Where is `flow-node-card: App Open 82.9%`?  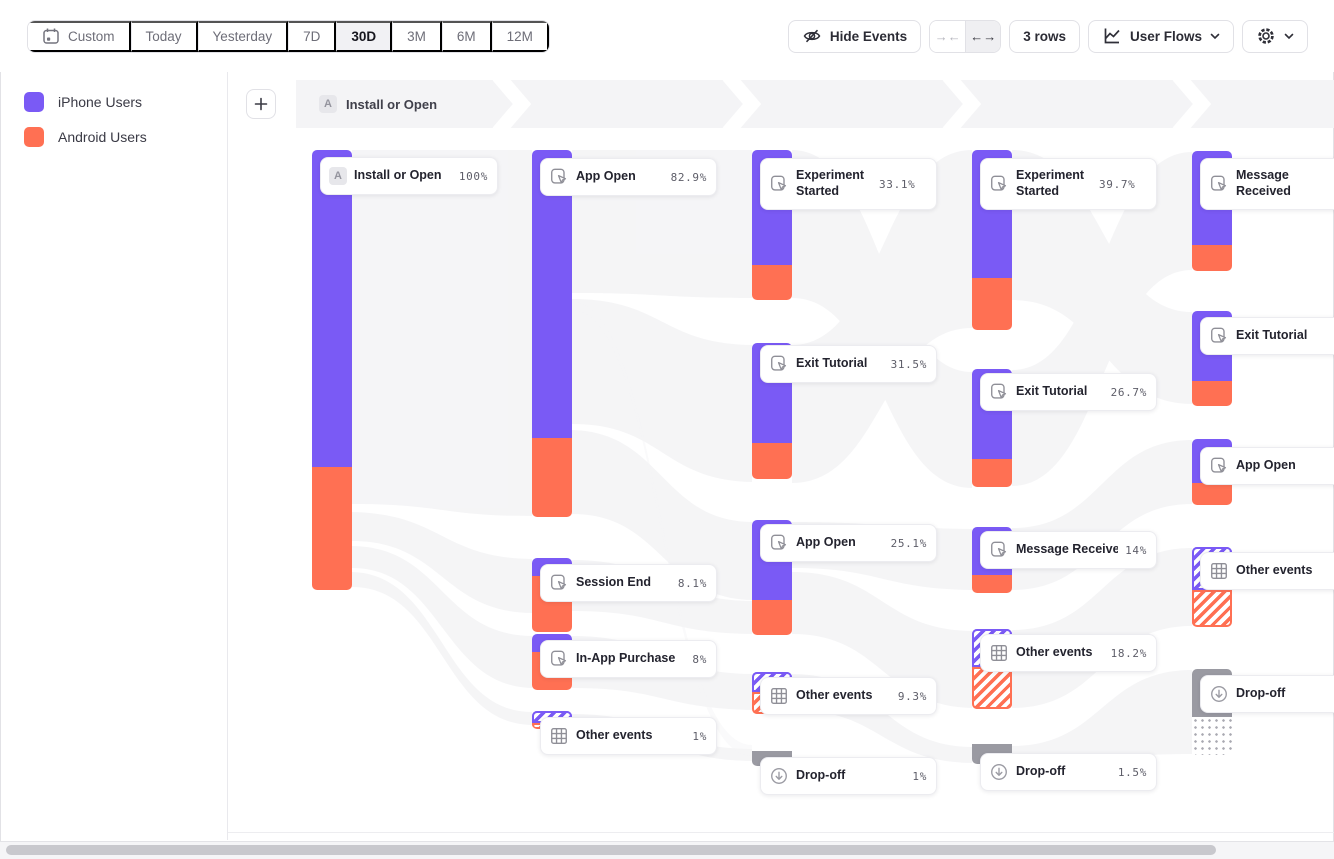 flow-node-card: App Open 82.9% is located at coordinates (628, 177).